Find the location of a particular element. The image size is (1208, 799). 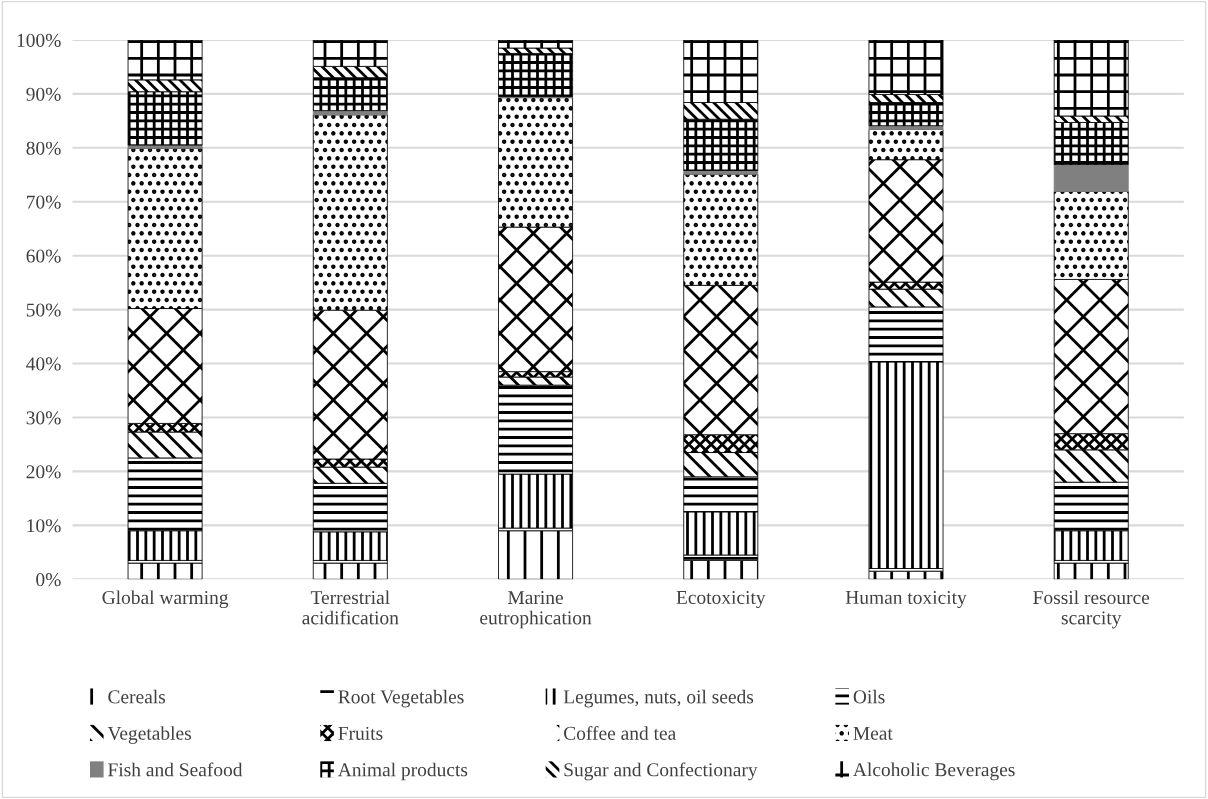

x-tick-label: Human toxicity is located at coordinates (906, 599).